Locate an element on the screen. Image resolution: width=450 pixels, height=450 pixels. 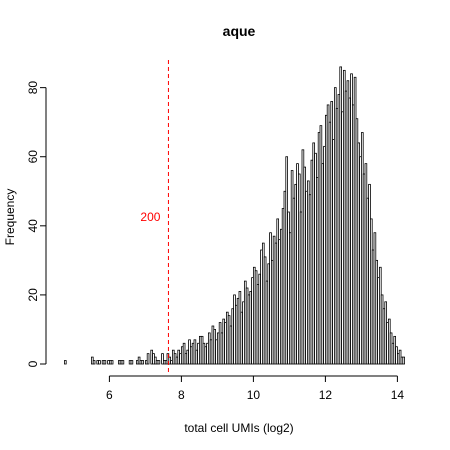
chart-title: aque is located at coordinates (239, 31).